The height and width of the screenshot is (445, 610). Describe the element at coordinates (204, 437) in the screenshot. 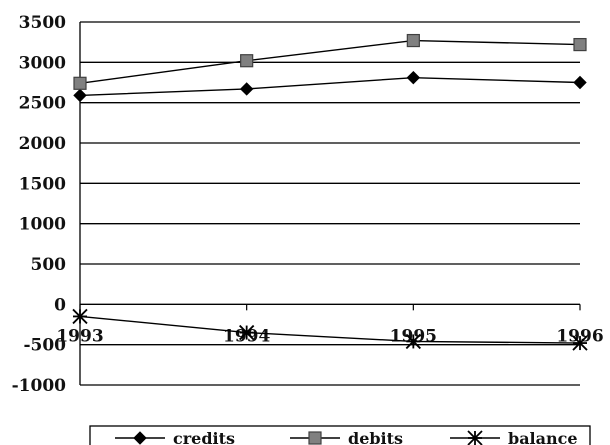

I see `legend-label: credits` at that location.